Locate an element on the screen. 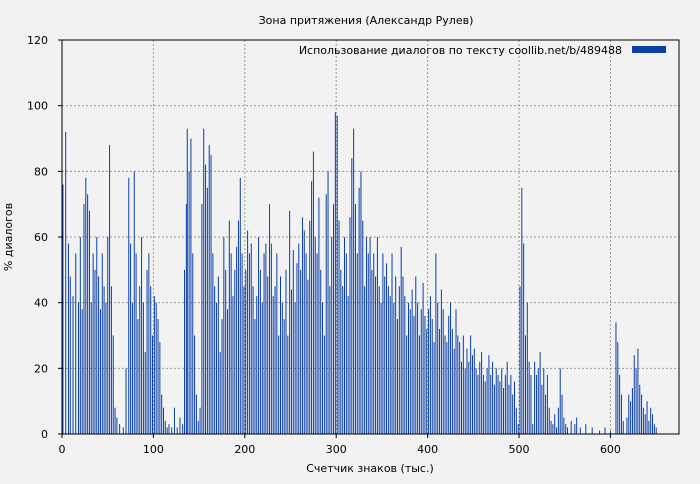  y-tick-label: 0 is located at coordinates (44, 434).